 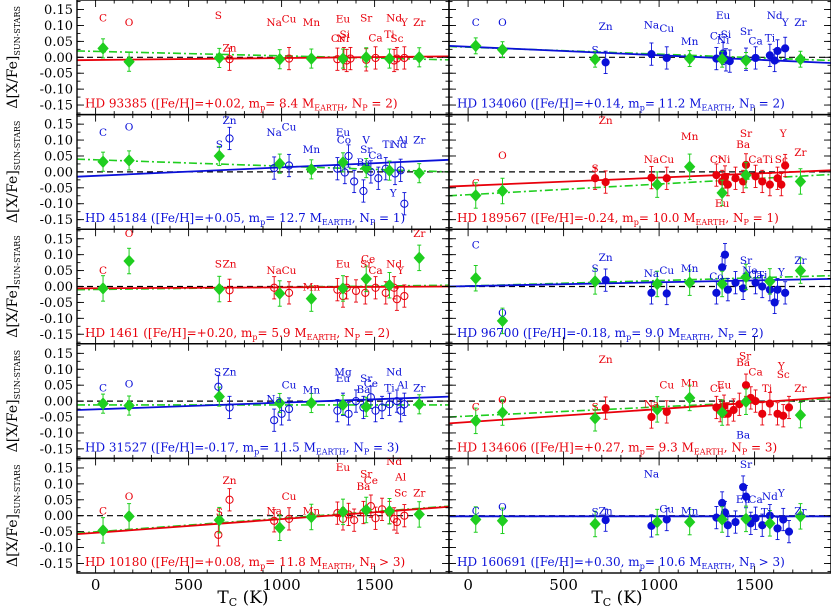 I want to click on x-tick-label: 0, so click(x=96, y=585).